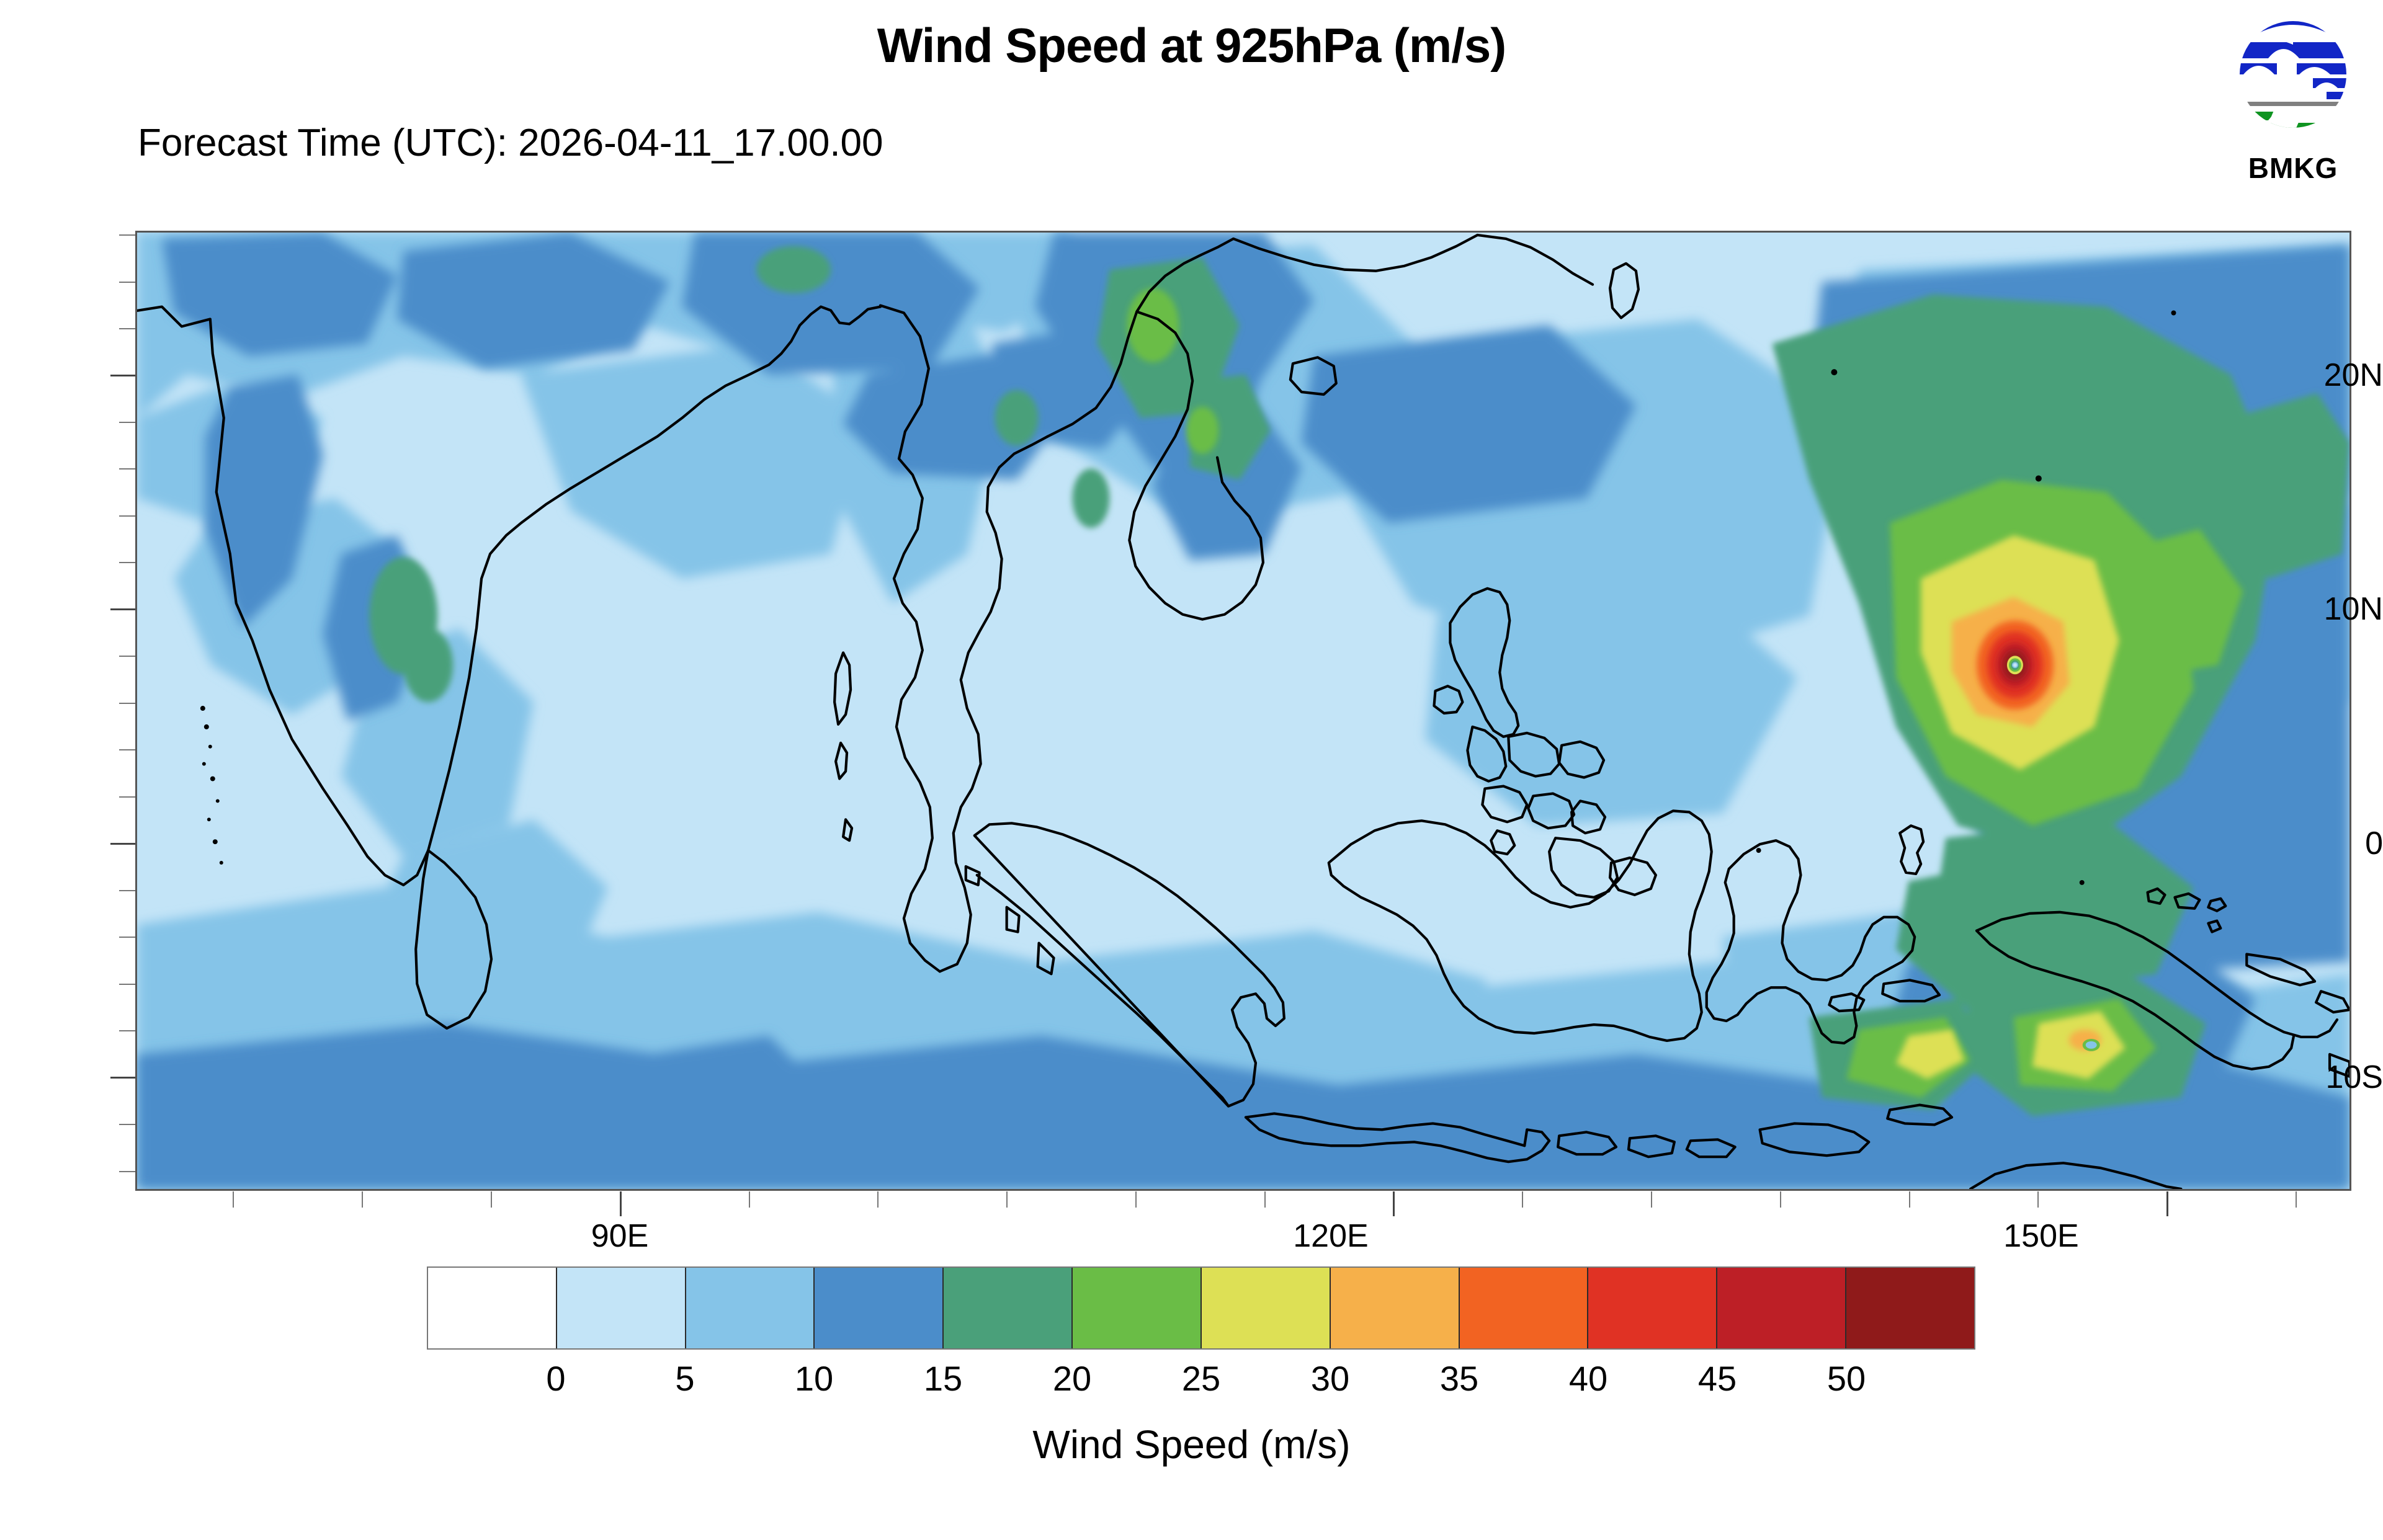 The height and width of the screenshot is (1540, 2383). I want to click on xtick-mark-90E, so click(621, 1203).